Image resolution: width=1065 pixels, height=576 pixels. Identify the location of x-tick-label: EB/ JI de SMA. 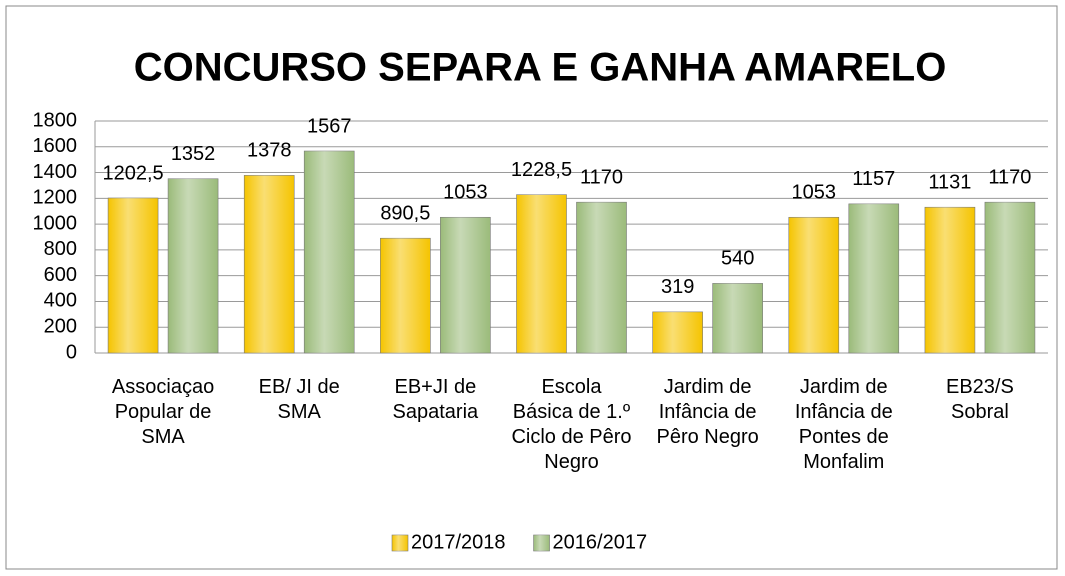
(299, 399).